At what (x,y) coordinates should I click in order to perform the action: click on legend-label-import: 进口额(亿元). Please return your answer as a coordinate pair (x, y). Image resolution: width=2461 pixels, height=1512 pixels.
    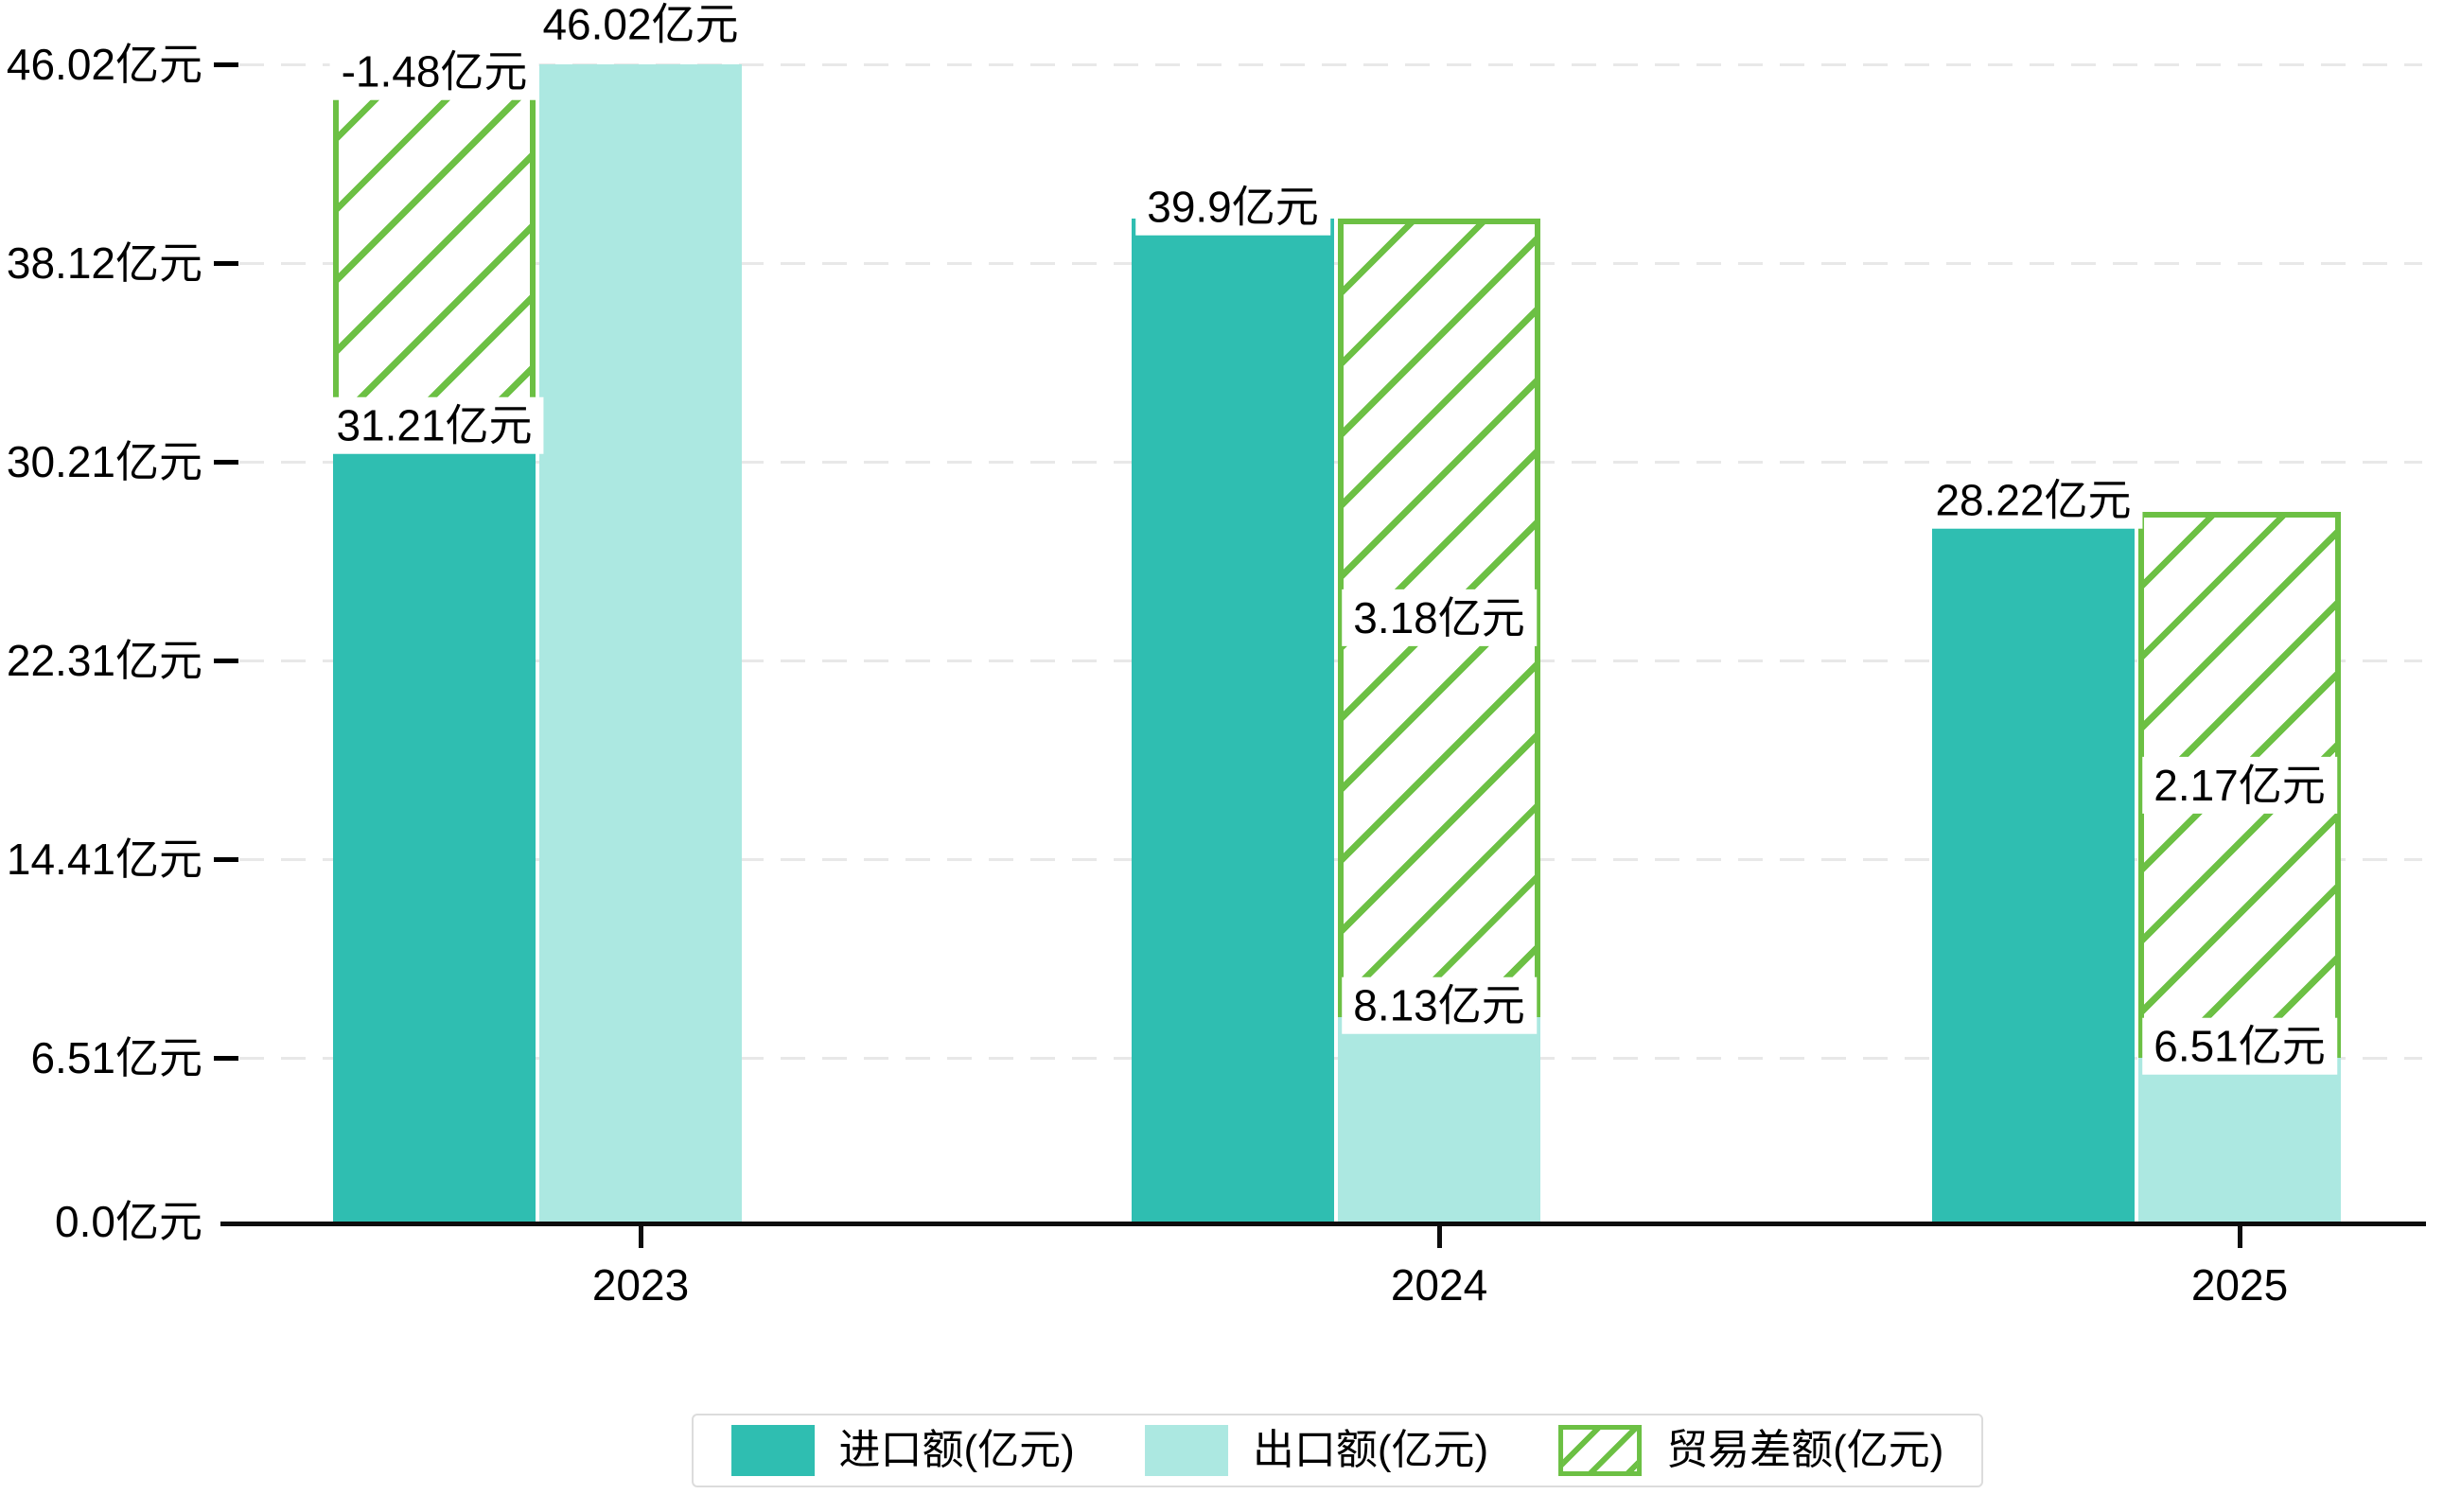
    Looking at the image, I should click on (956, 1450).